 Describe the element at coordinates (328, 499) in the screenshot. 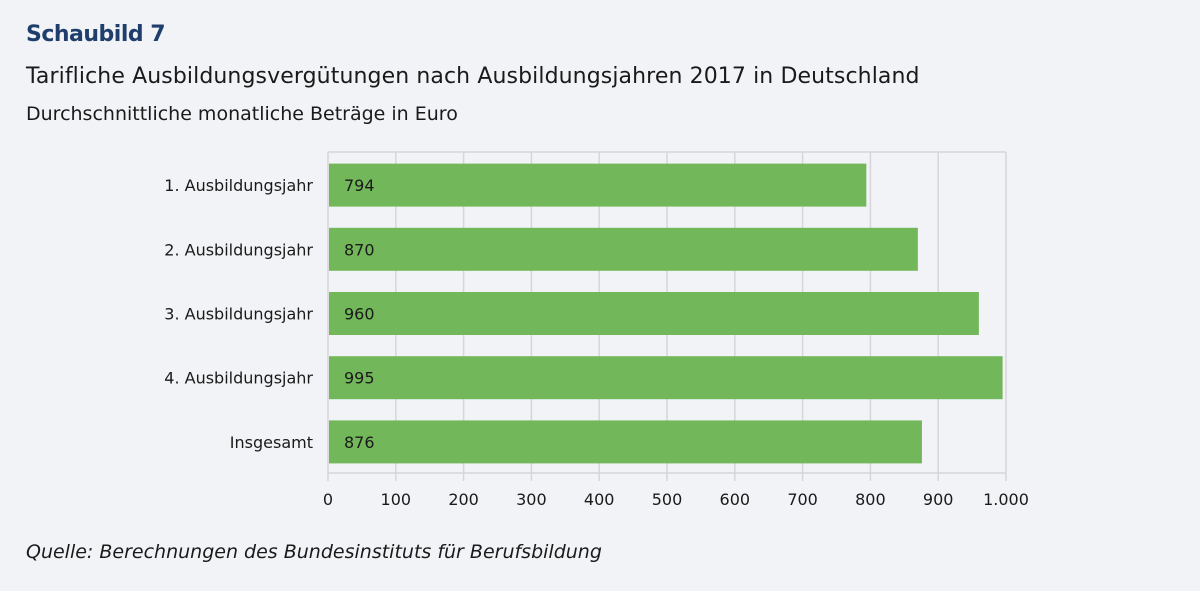

I see `x-tick-label: 0` at that location.